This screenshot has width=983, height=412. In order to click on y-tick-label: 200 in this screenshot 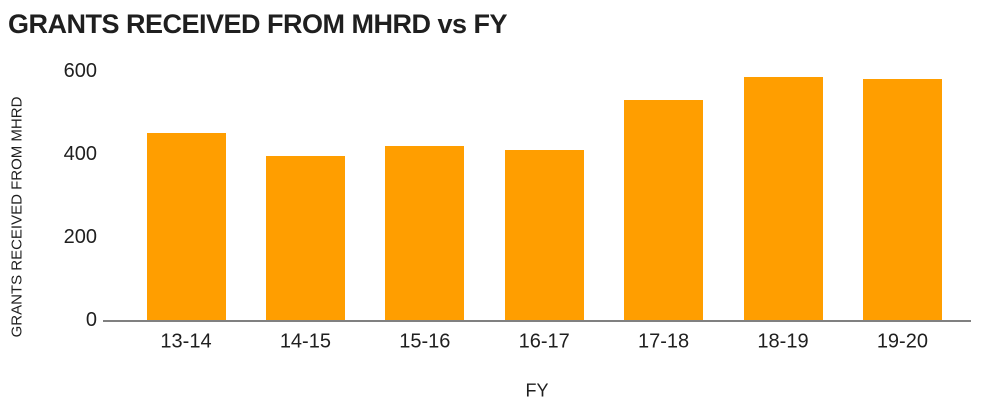, I will do `click(80, 237)`.